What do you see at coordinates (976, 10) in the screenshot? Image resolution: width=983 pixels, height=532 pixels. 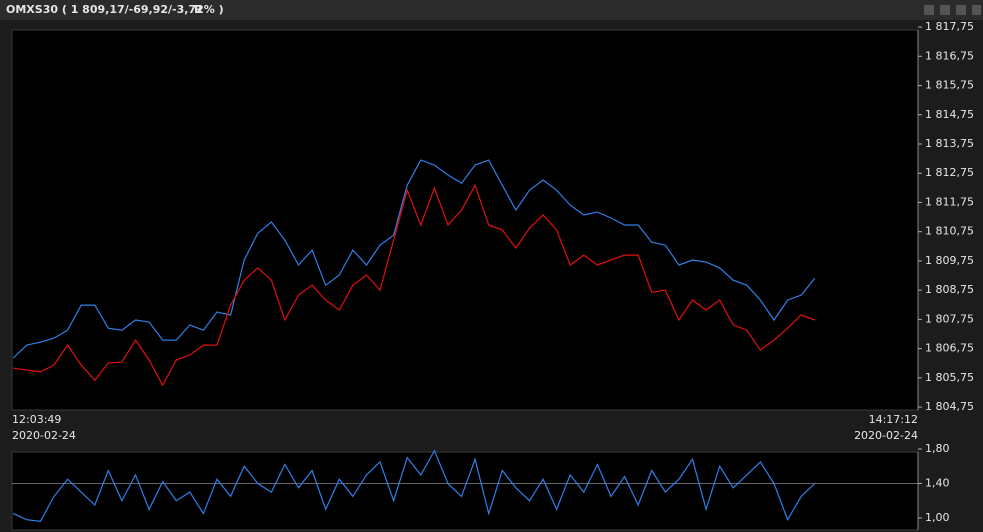 I see `close-button` at bounding box center [976, 10].